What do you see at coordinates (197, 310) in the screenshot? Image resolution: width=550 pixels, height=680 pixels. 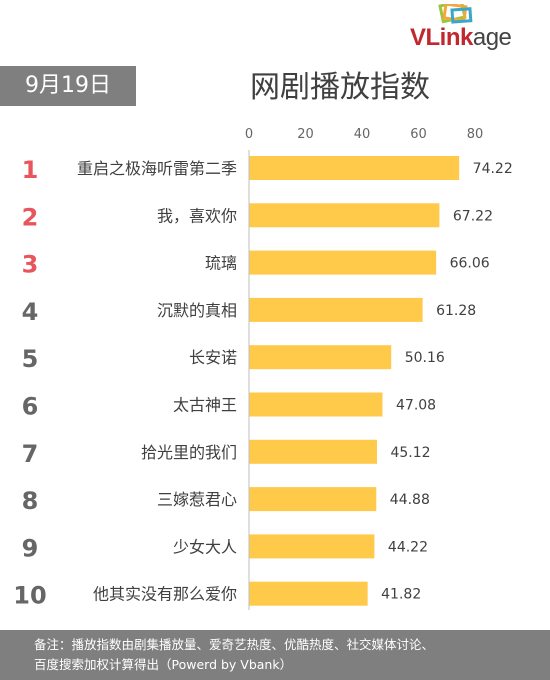 I see `category-label: 沉默的真相` at bounding box center [197, 310].